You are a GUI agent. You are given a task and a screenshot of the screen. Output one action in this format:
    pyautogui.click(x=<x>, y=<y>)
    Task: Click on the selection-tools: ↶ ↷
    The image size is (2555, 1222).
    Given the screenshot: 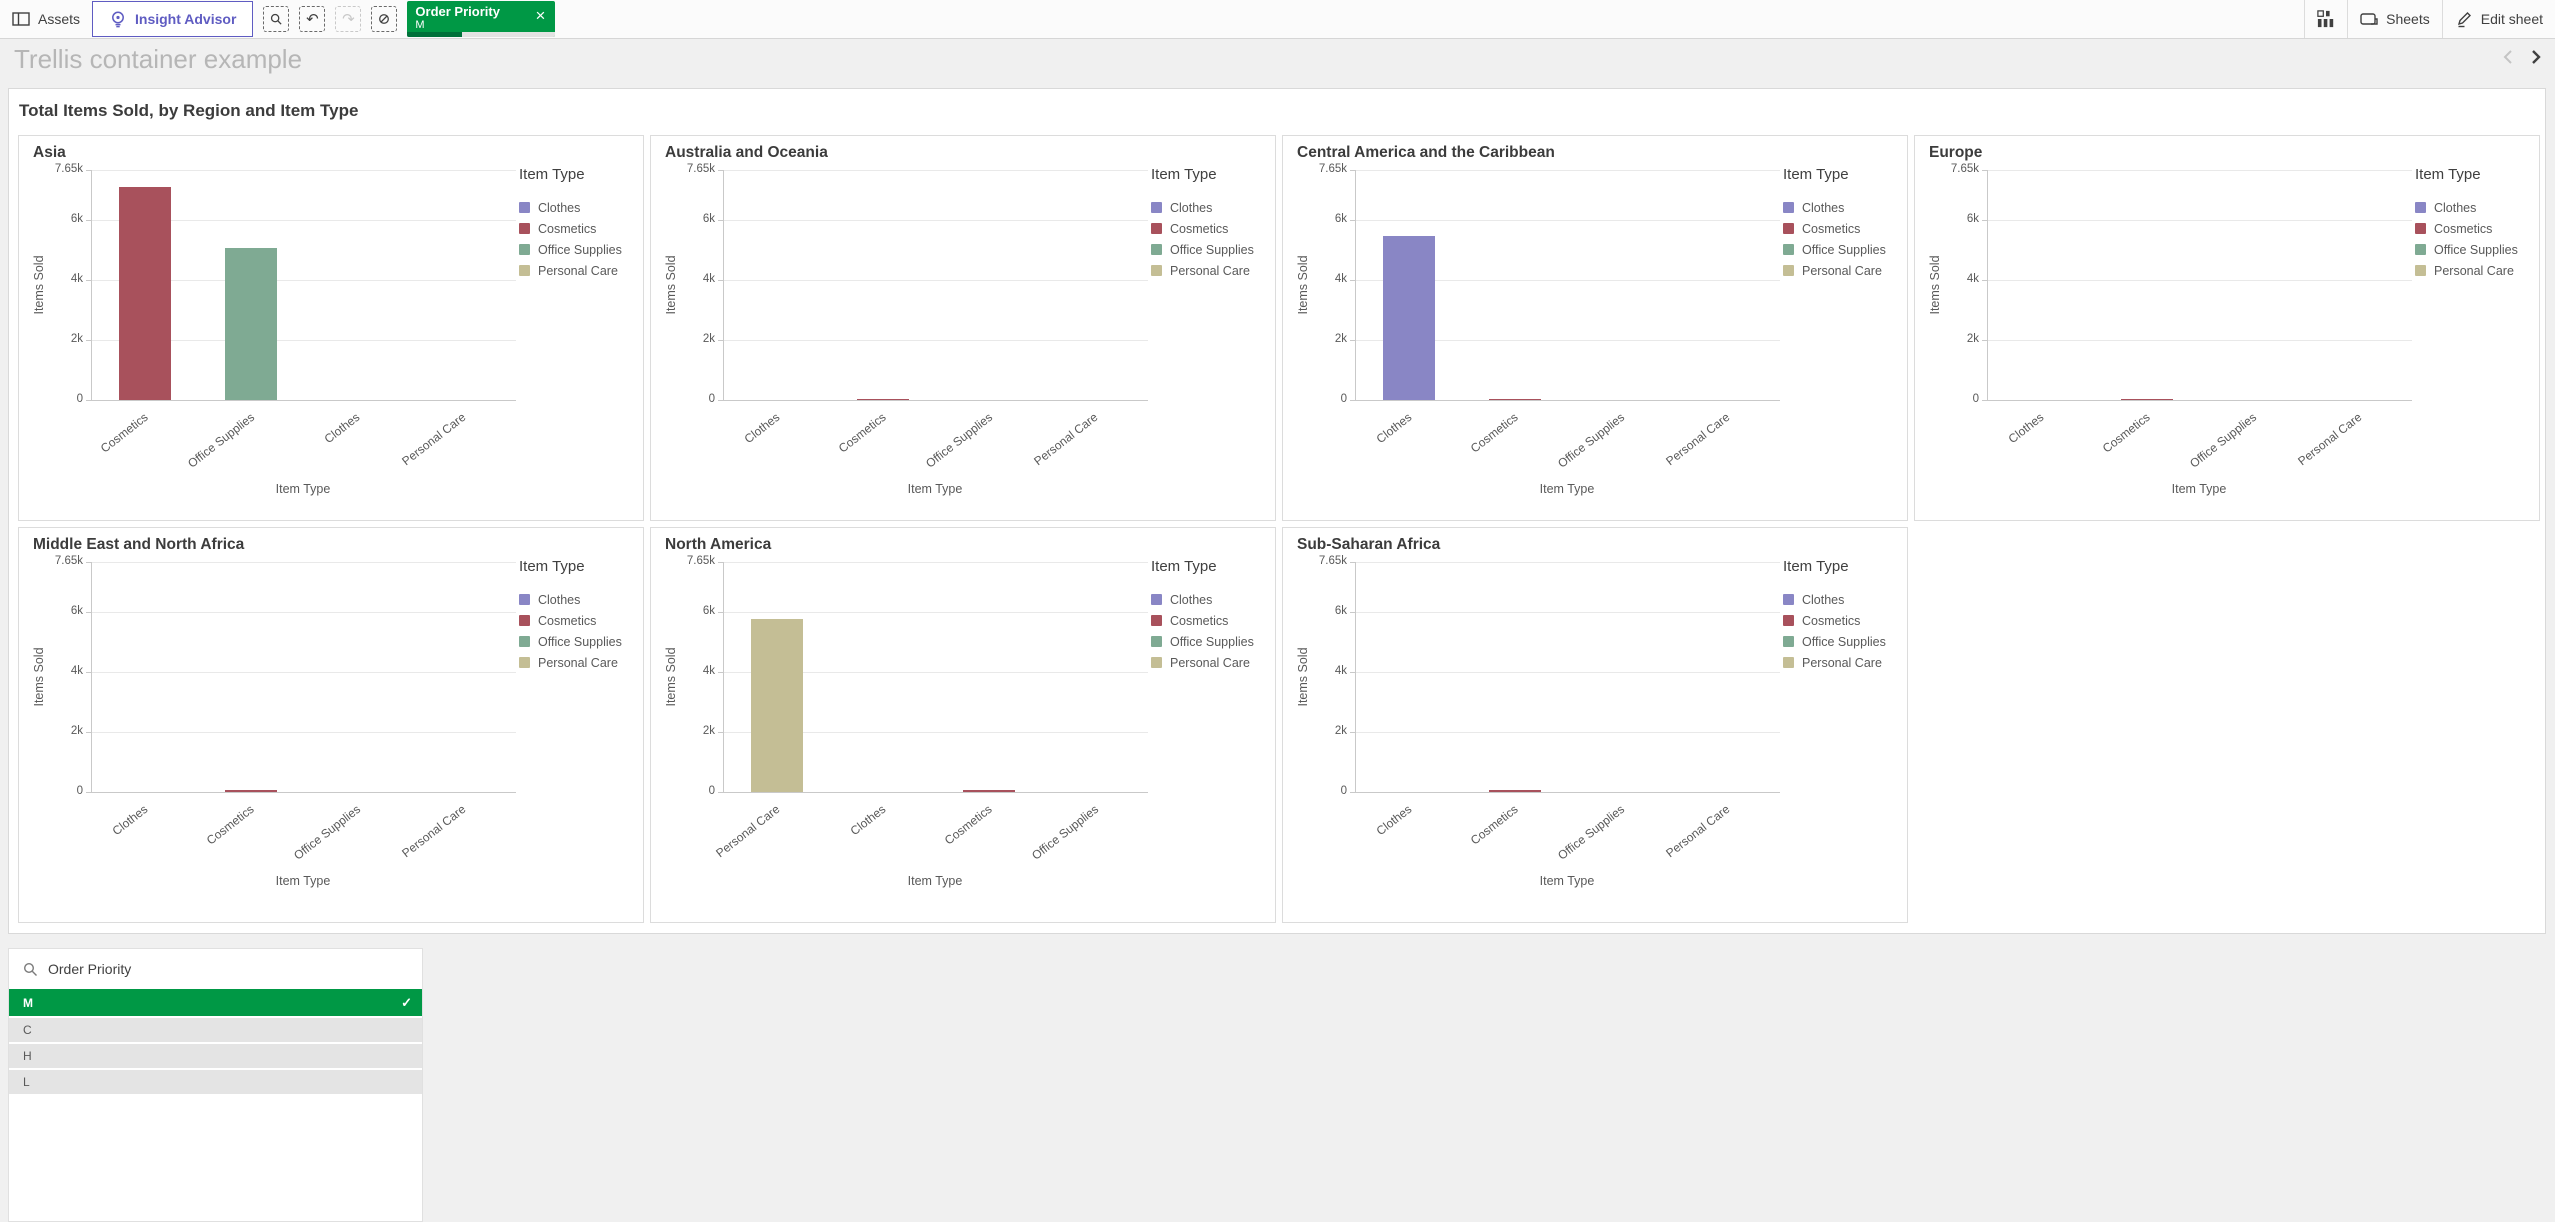 What is the action you would take?
    pyautogui.click(x=330, y=19)
    